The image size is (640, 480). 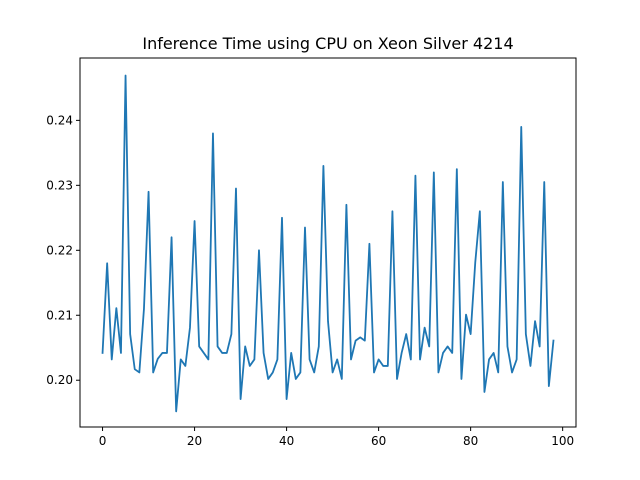 What do you see at coordinates (59, 315) in the screenshot?
I see `y-tick-label: 0.21` at bounding box center [59, 315].